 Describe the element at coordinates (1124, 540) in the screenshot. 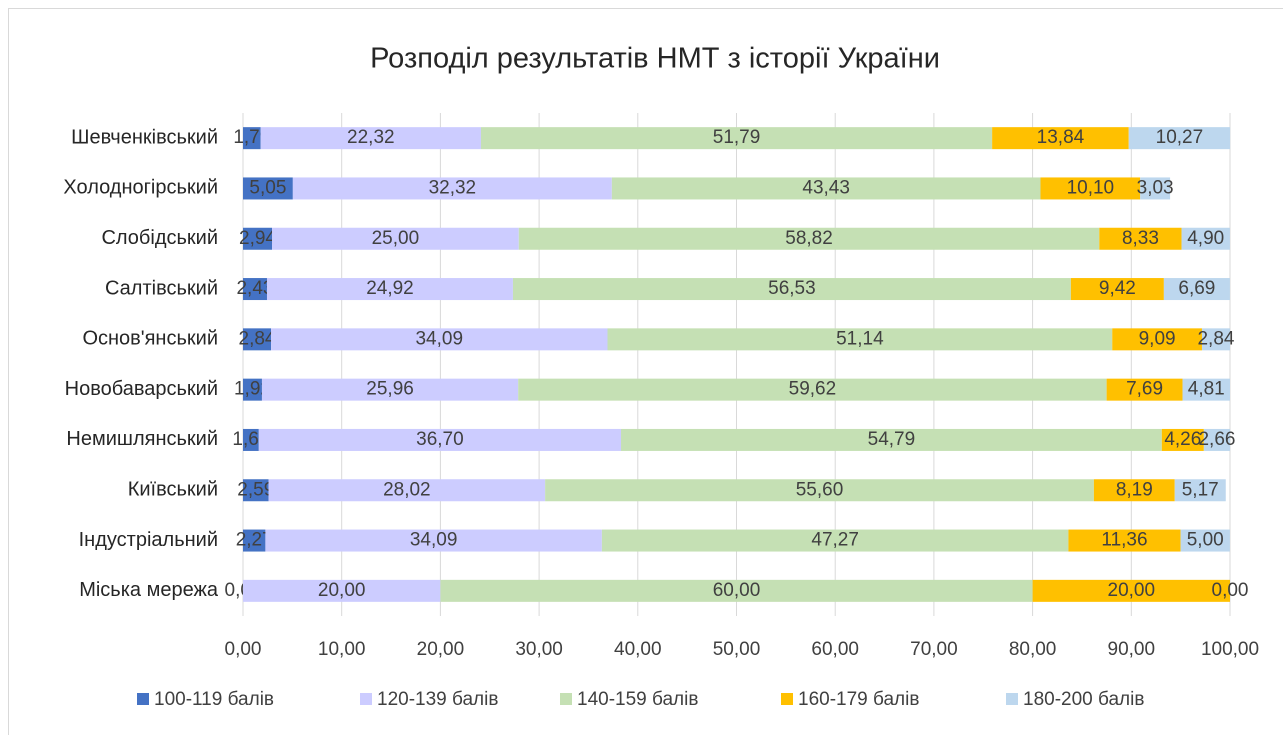

I see `data-label: 11,36` at that location.